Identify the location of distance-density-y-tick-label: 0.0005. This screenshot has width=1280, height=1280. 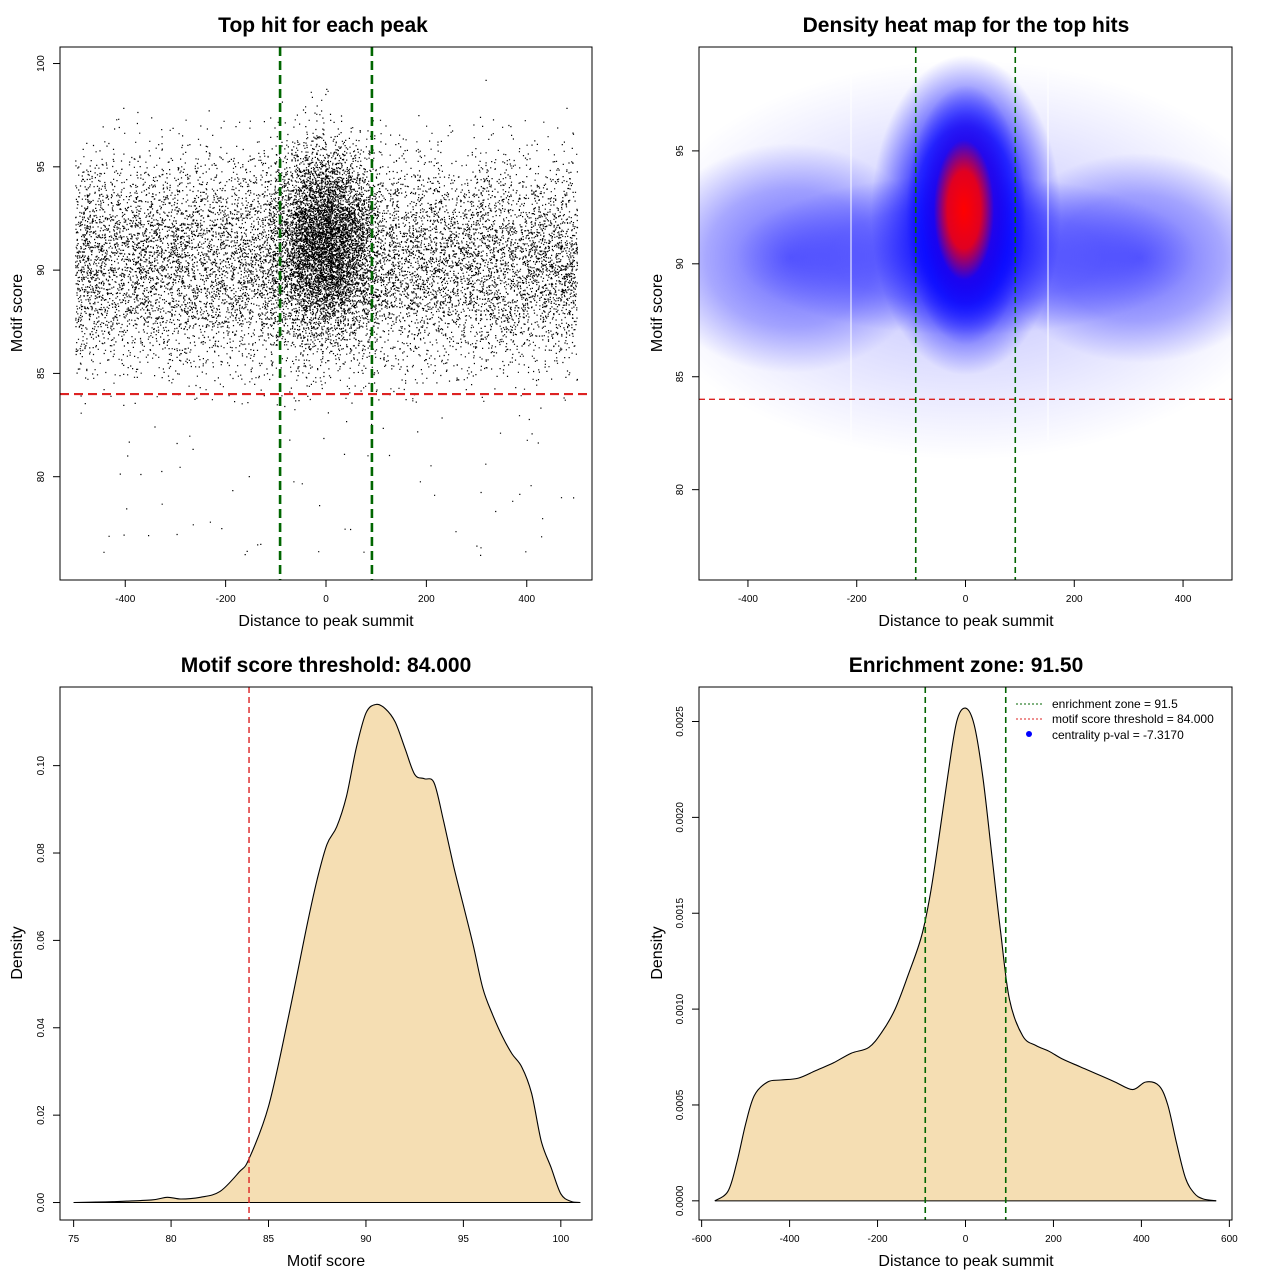
(680, 1104).